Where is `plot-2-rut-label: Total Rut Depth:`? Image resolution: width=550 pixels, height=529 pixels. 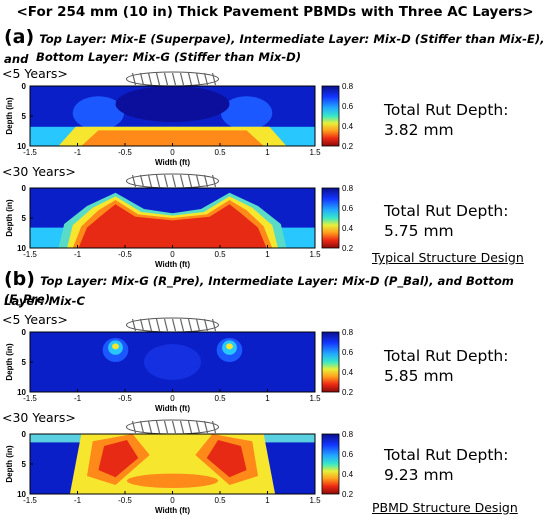
plot-2-rut-label: Total Rut Depth: is located at coordinates (446, 211).